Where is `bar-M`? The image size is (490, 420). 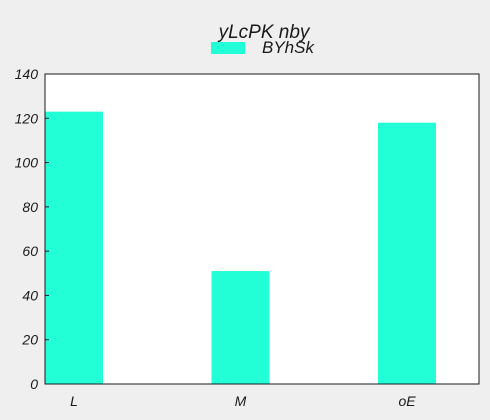 bar-M is located at coordinates (240, 327).